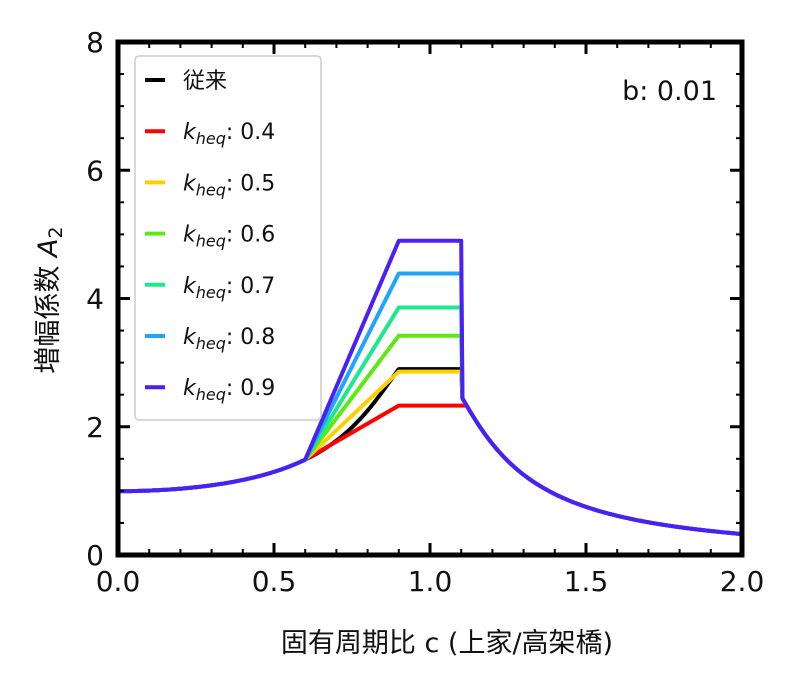  What do you see at coordinates (205, 81) in the screenshot?
I see `legend-label: 従来` at bounding box center [205, 81].